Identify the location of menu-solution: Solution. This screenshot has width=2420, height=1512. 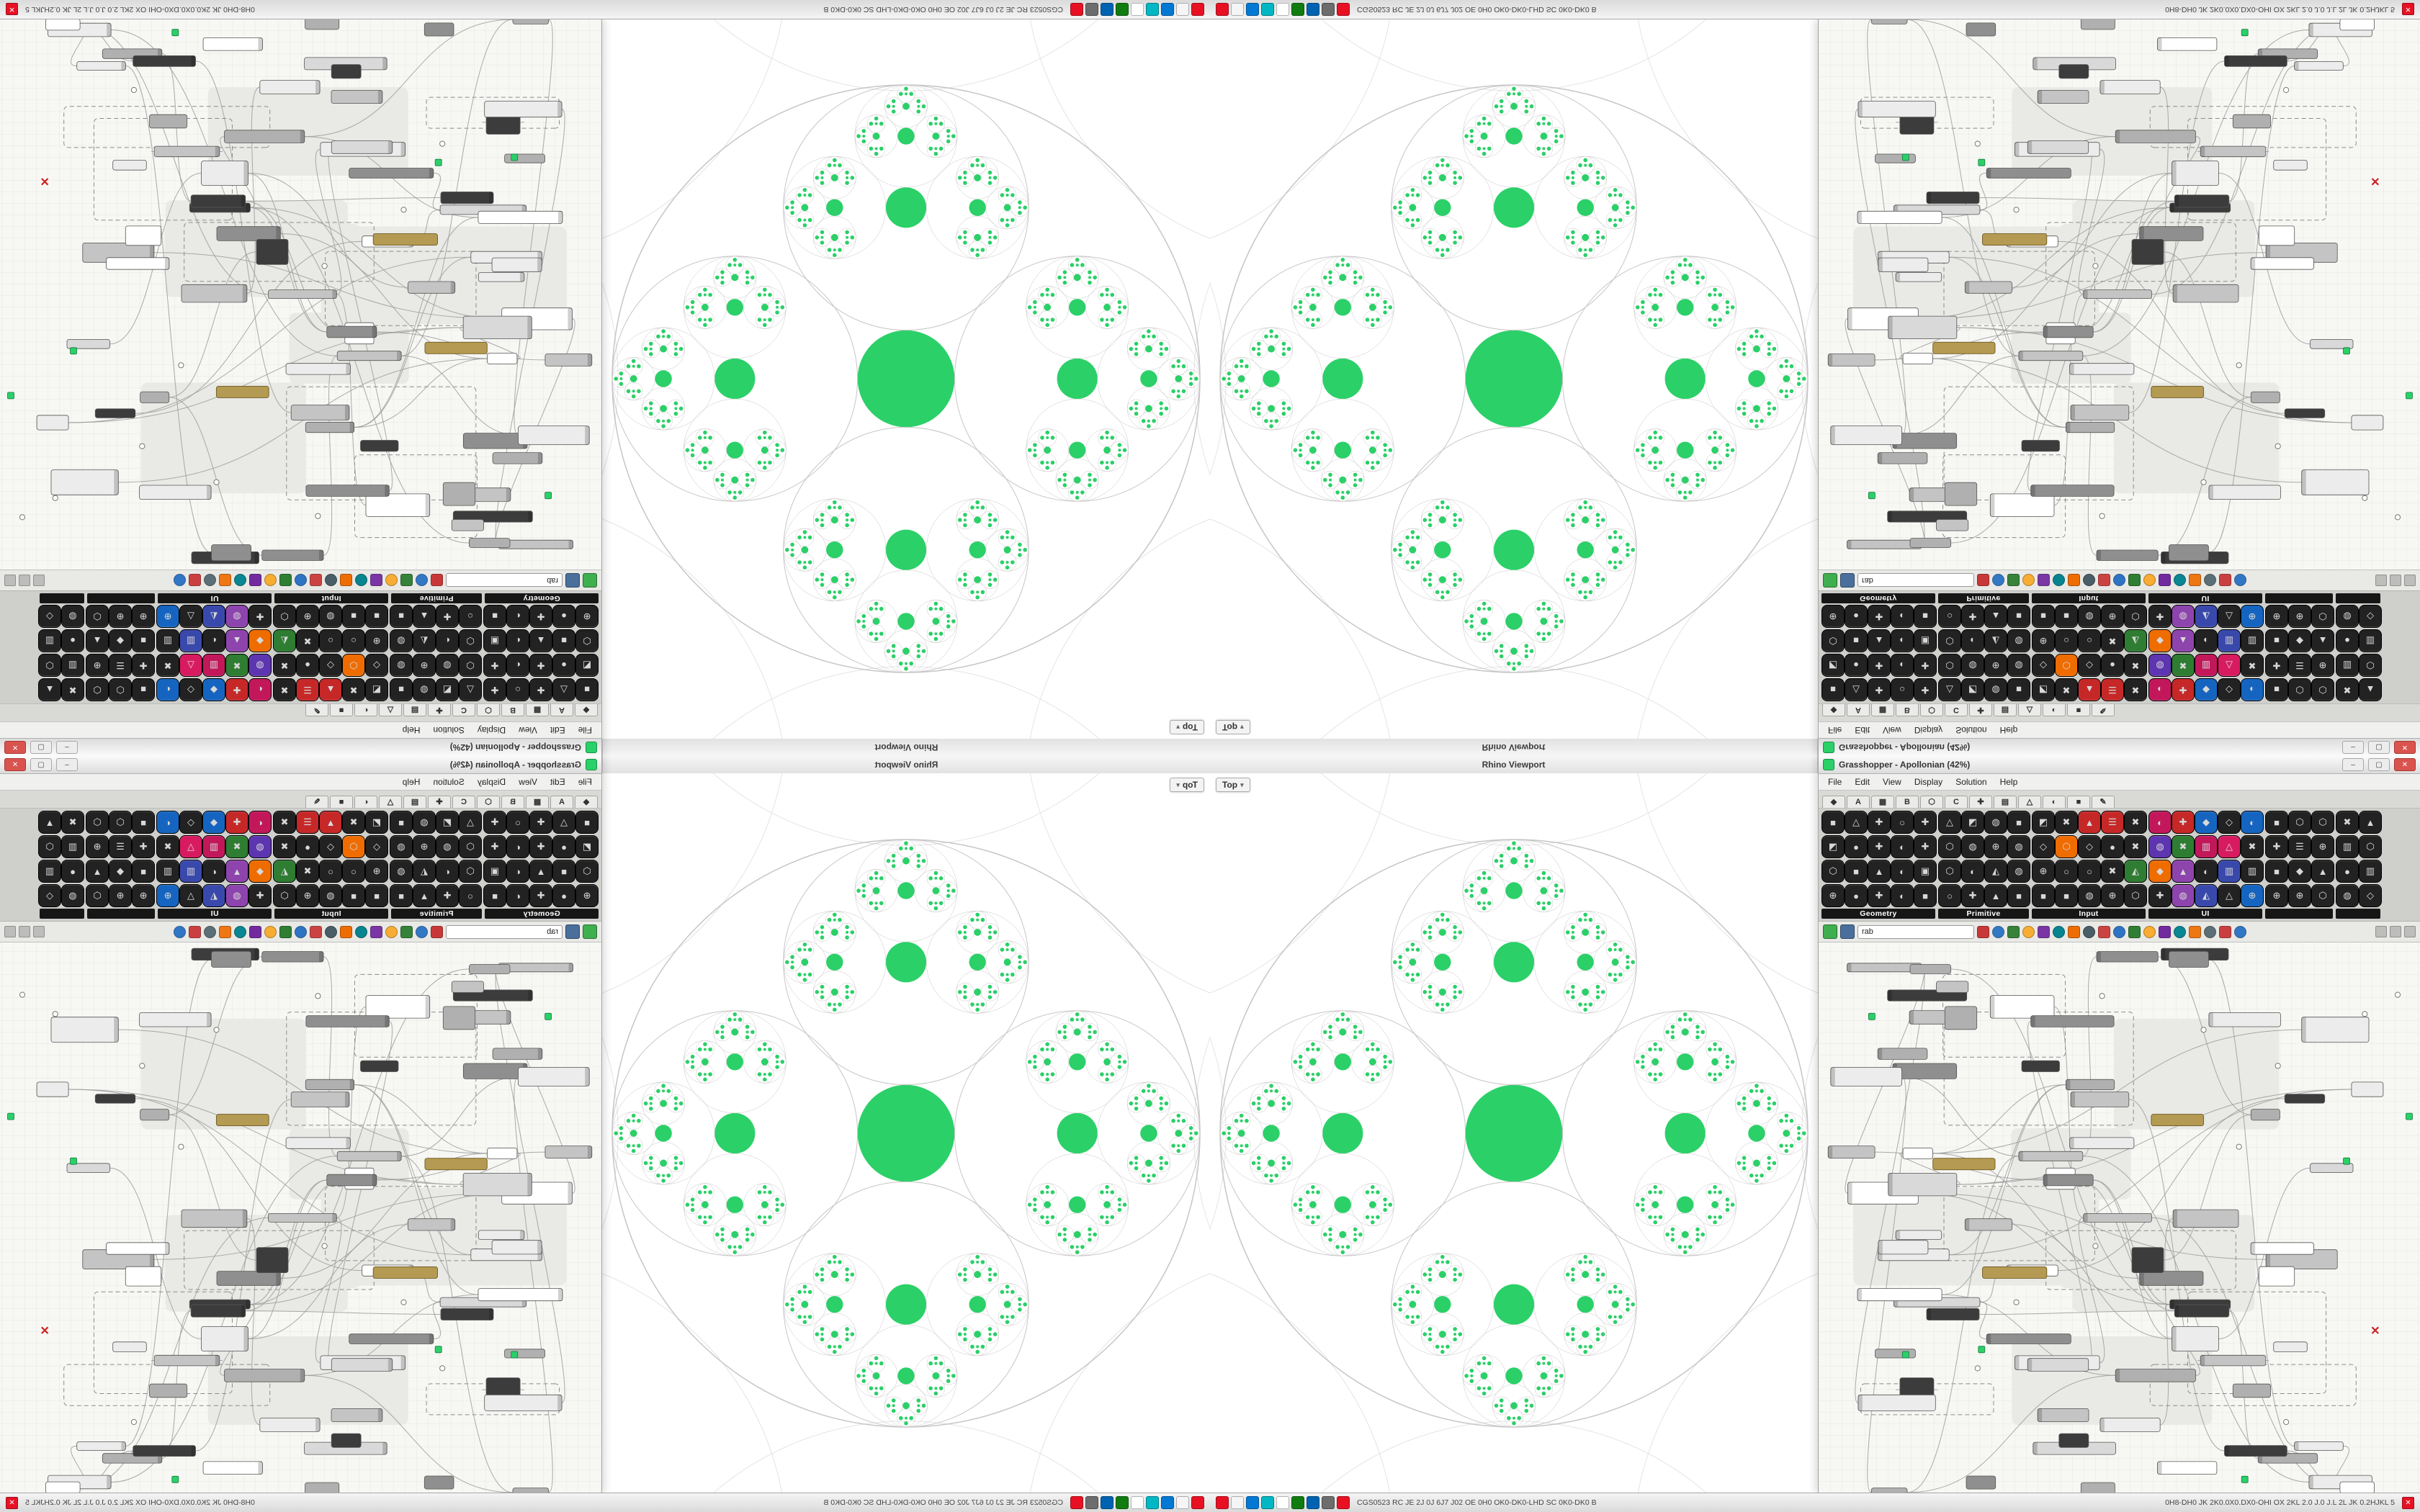
(1971, 782).